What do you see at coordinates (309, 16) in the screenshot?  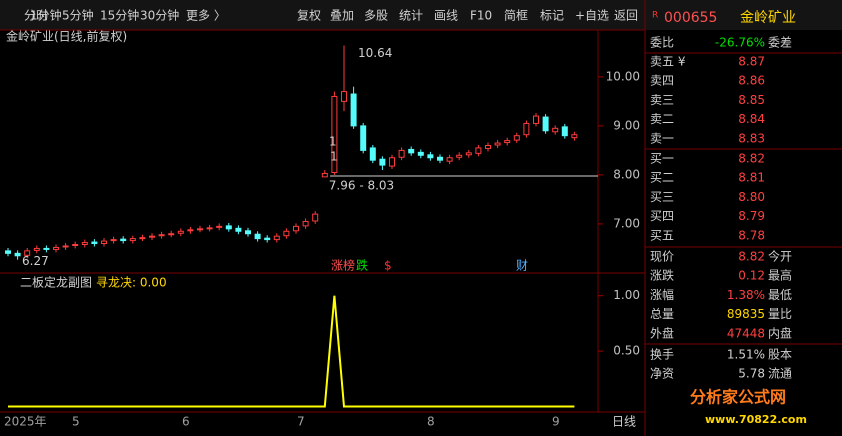 I see `tool-button: 复权` at bounding box center [309, 16].